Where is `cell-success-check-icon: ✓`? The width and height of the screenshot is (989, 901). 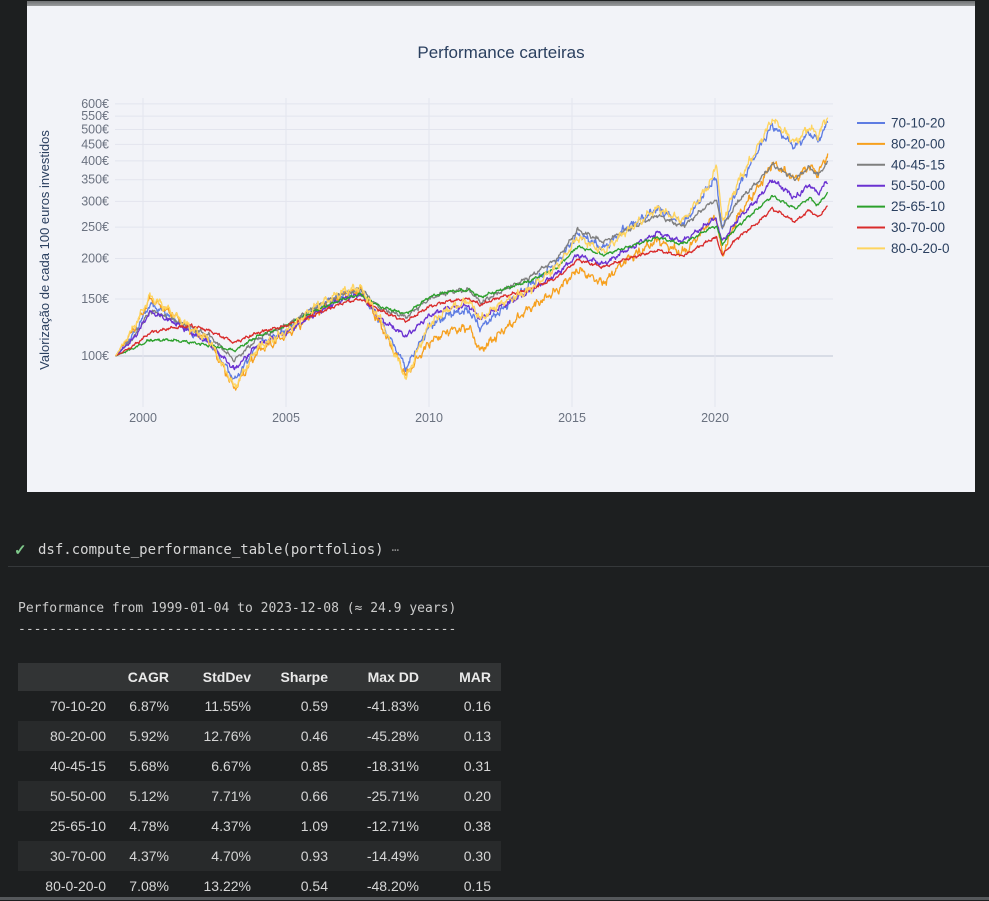
cell-success-check-icon: ✓ is located at coordinates (20, 550).